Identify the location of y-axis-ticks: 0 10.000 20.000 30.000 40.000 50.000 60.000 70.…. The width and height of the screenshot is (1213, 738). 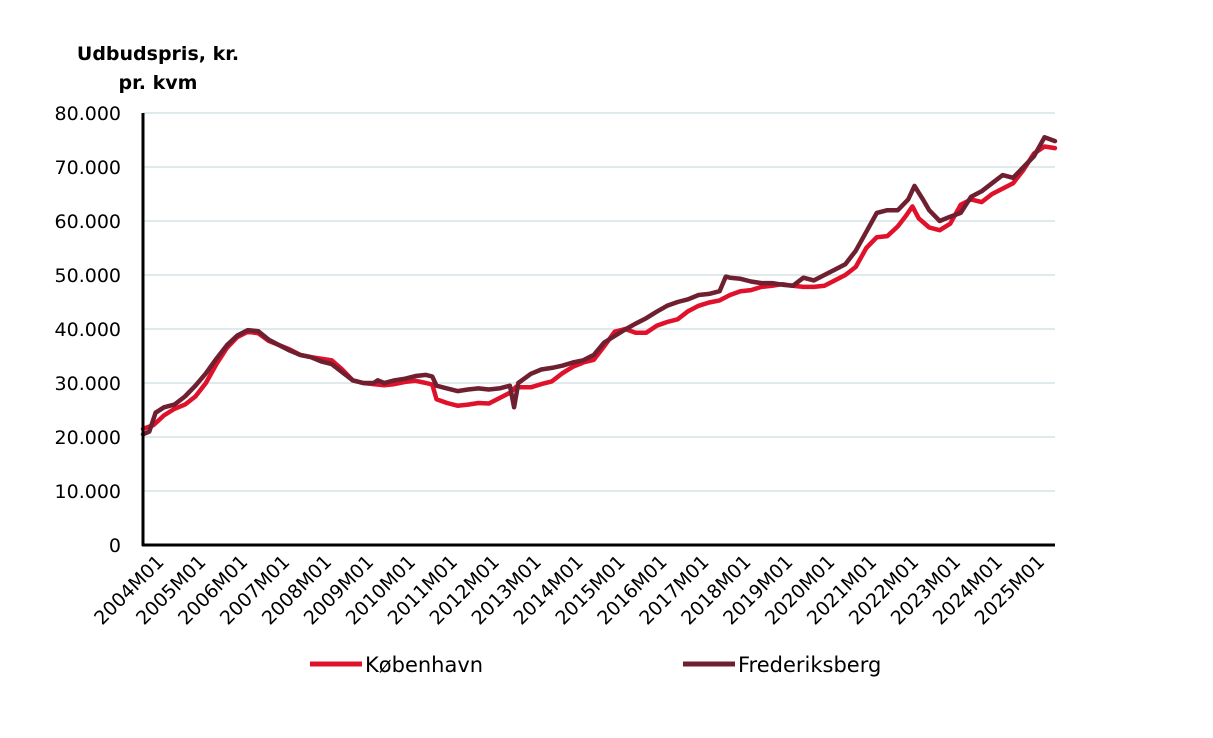
(88, 330).